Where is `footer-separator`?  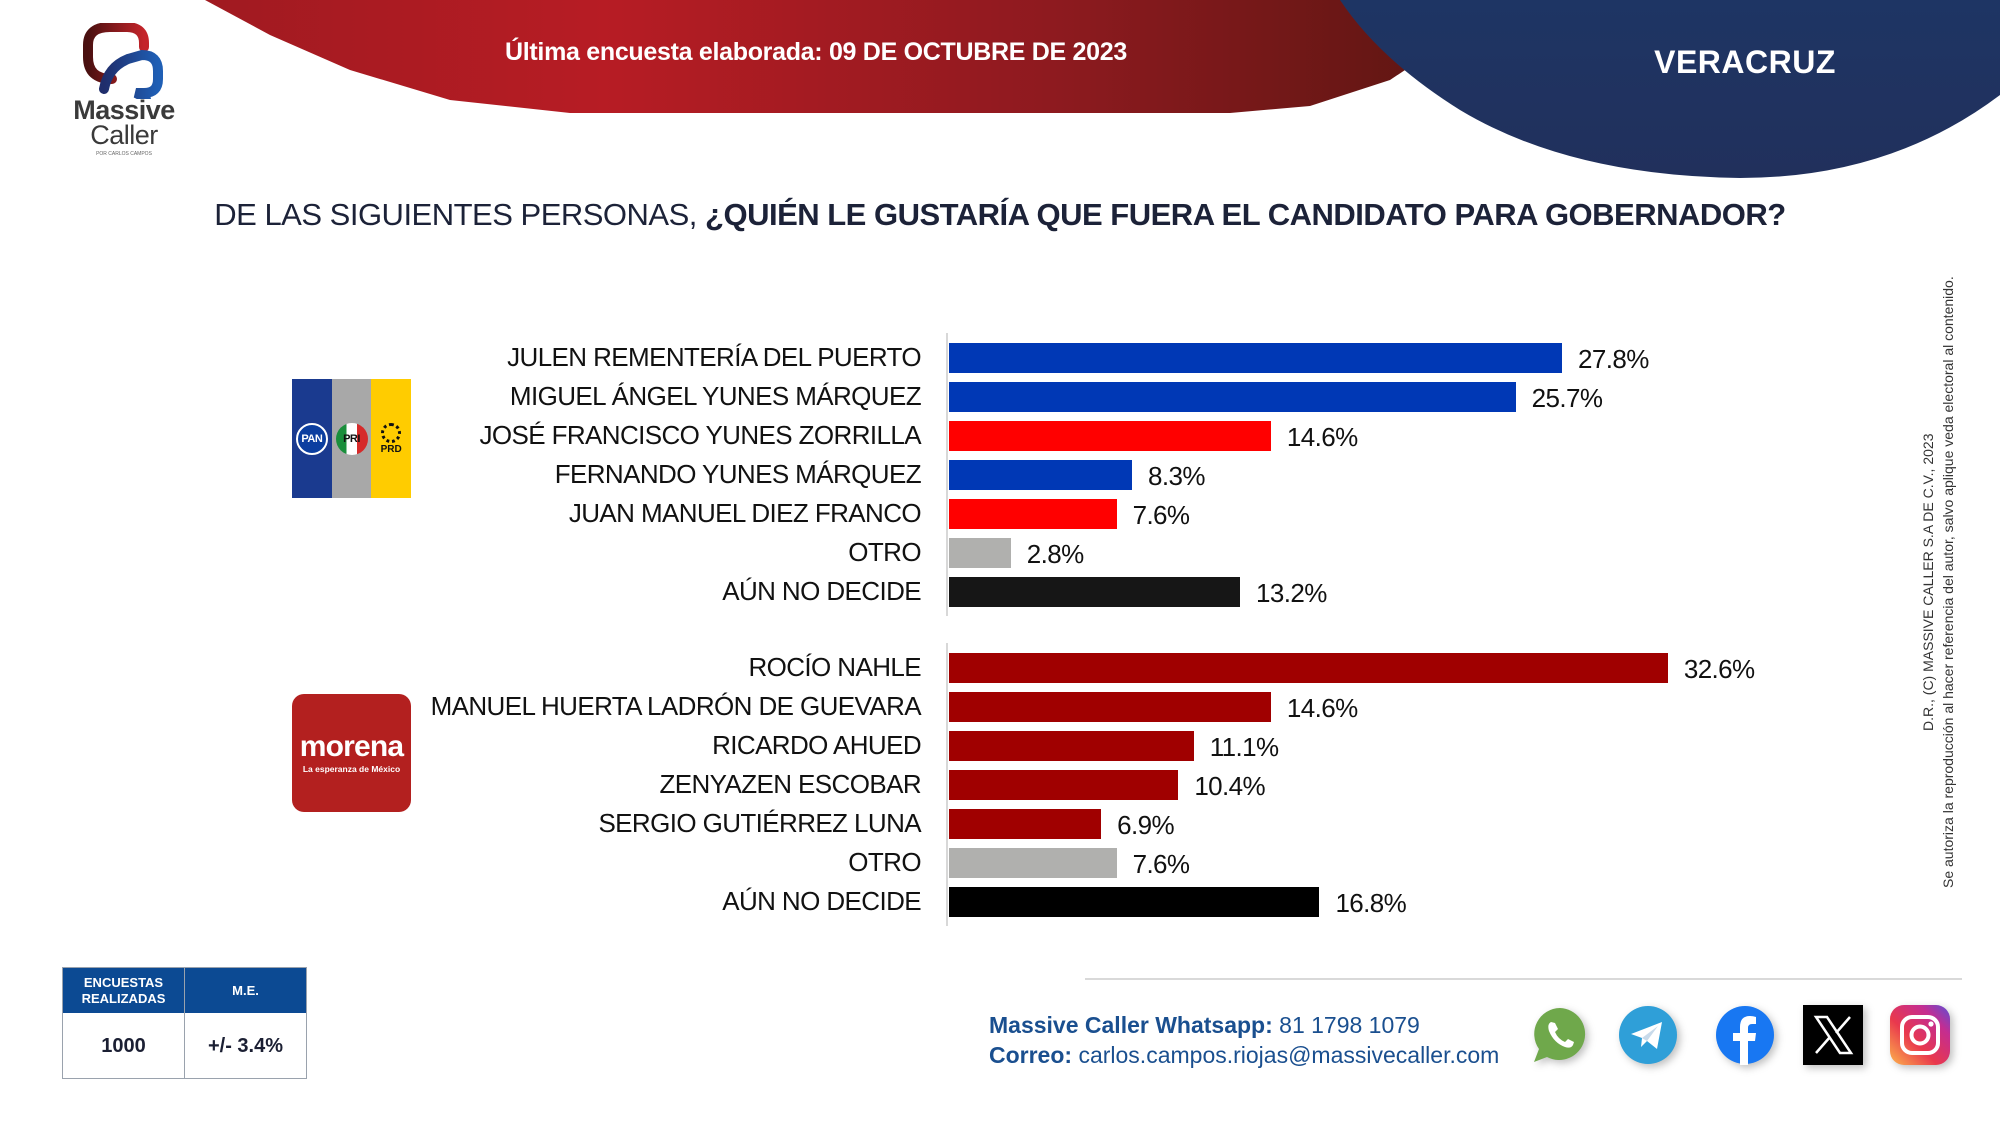
footer-separator is located at coordinates (1523, 979).